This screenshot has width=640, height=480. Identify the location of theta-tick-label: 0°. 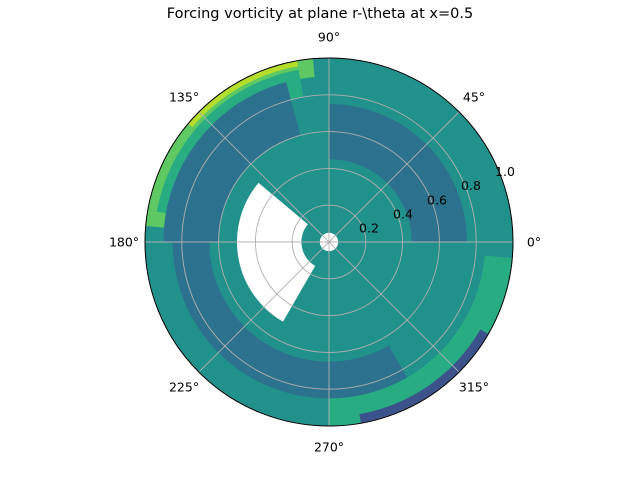
(534, 242).